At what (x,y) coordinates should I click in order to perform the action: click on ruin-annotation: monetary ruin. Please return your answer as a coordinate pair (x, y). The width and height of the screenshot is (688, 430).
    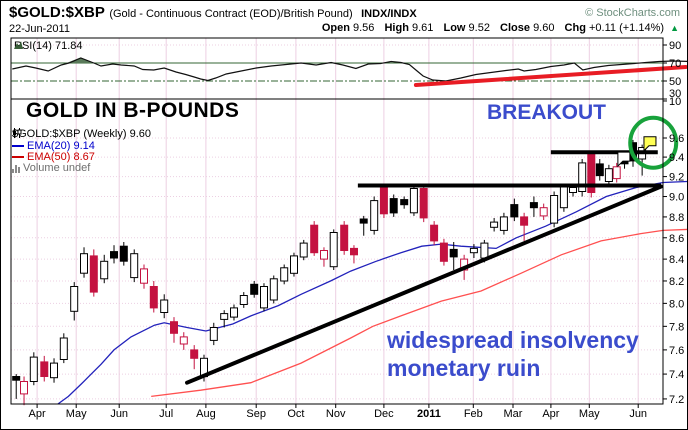
    Looking at the image, I should click on (464, 368).